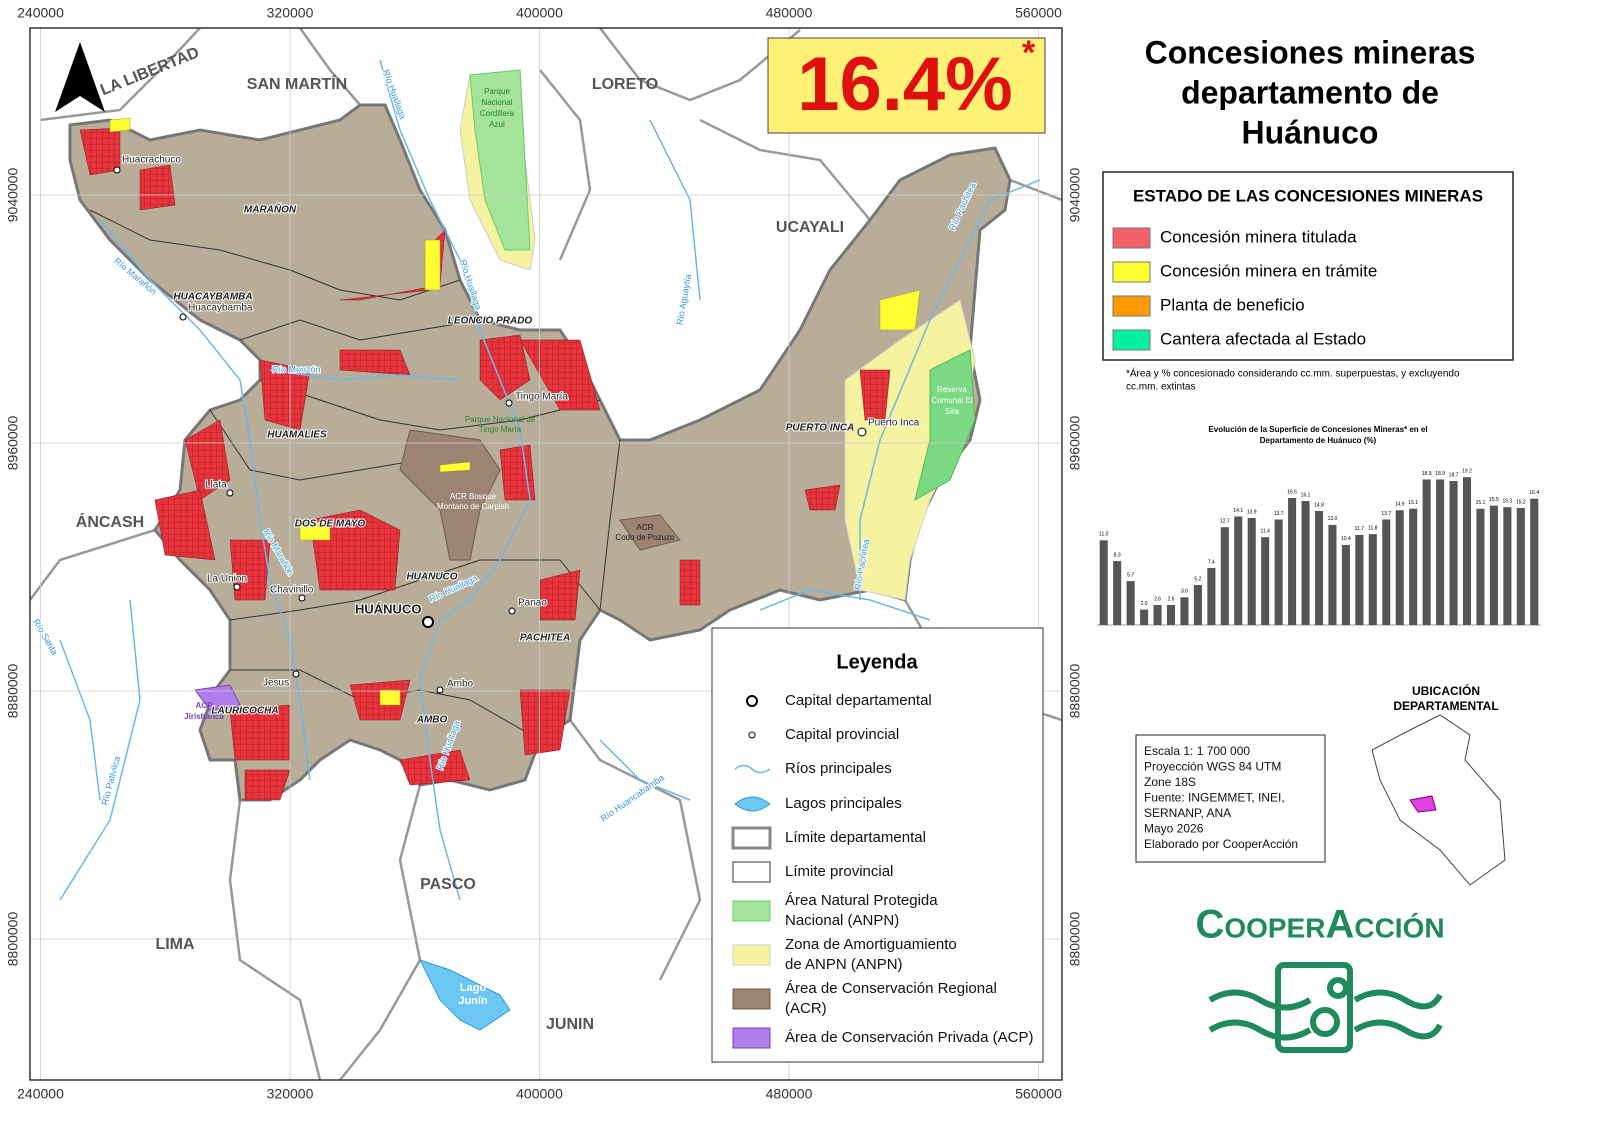  Describe the element at coordinates (1268, 270) in the screenshot. I see `status-label: Concesión minera en trámite` at that location.